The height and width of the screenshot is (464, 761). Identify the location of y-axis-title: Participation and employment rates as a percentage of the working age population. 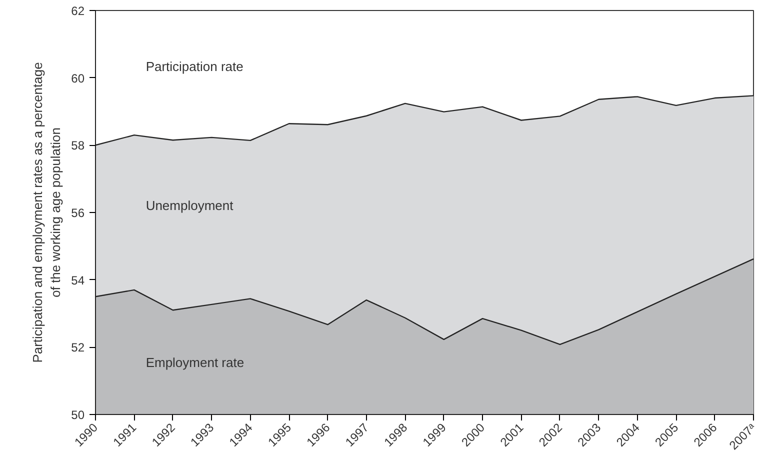
(47, 212).